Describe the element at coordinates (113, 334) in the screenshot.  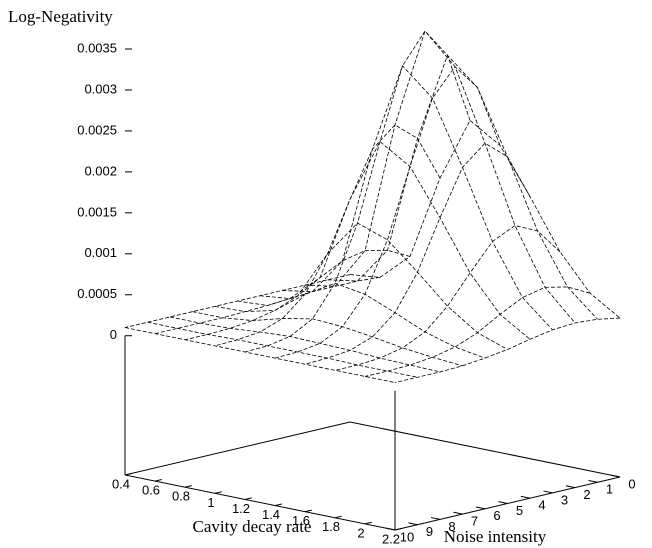
I see `z-tick-label: 0` at that location.